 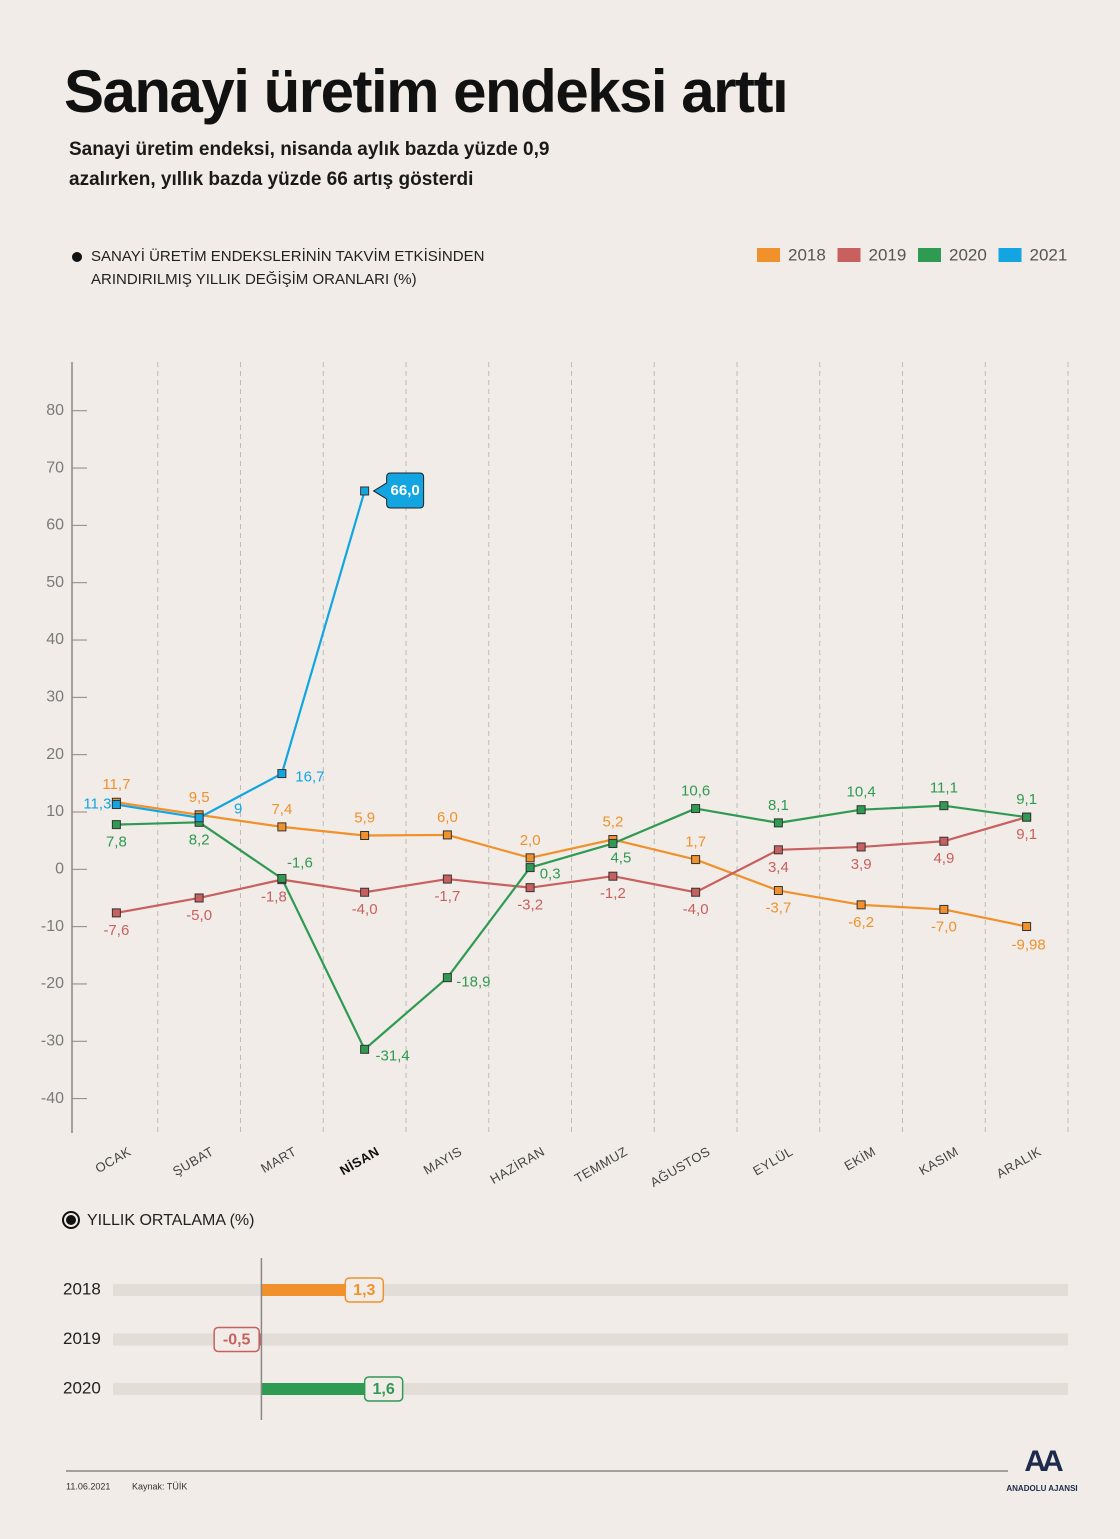 What do you see at coordinates (55, 811) in the screenshot?
I see `y-tick-label: 10` at bounding box center [55, 811].